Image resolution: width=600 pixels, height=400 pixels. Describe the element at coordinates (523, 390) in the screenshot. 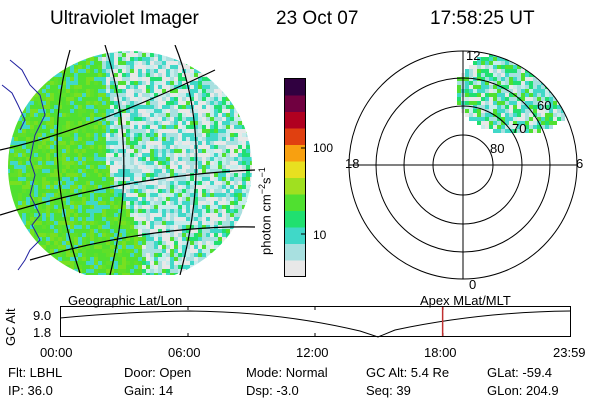

I see `status-glon: GLon: 204.9` at that location.